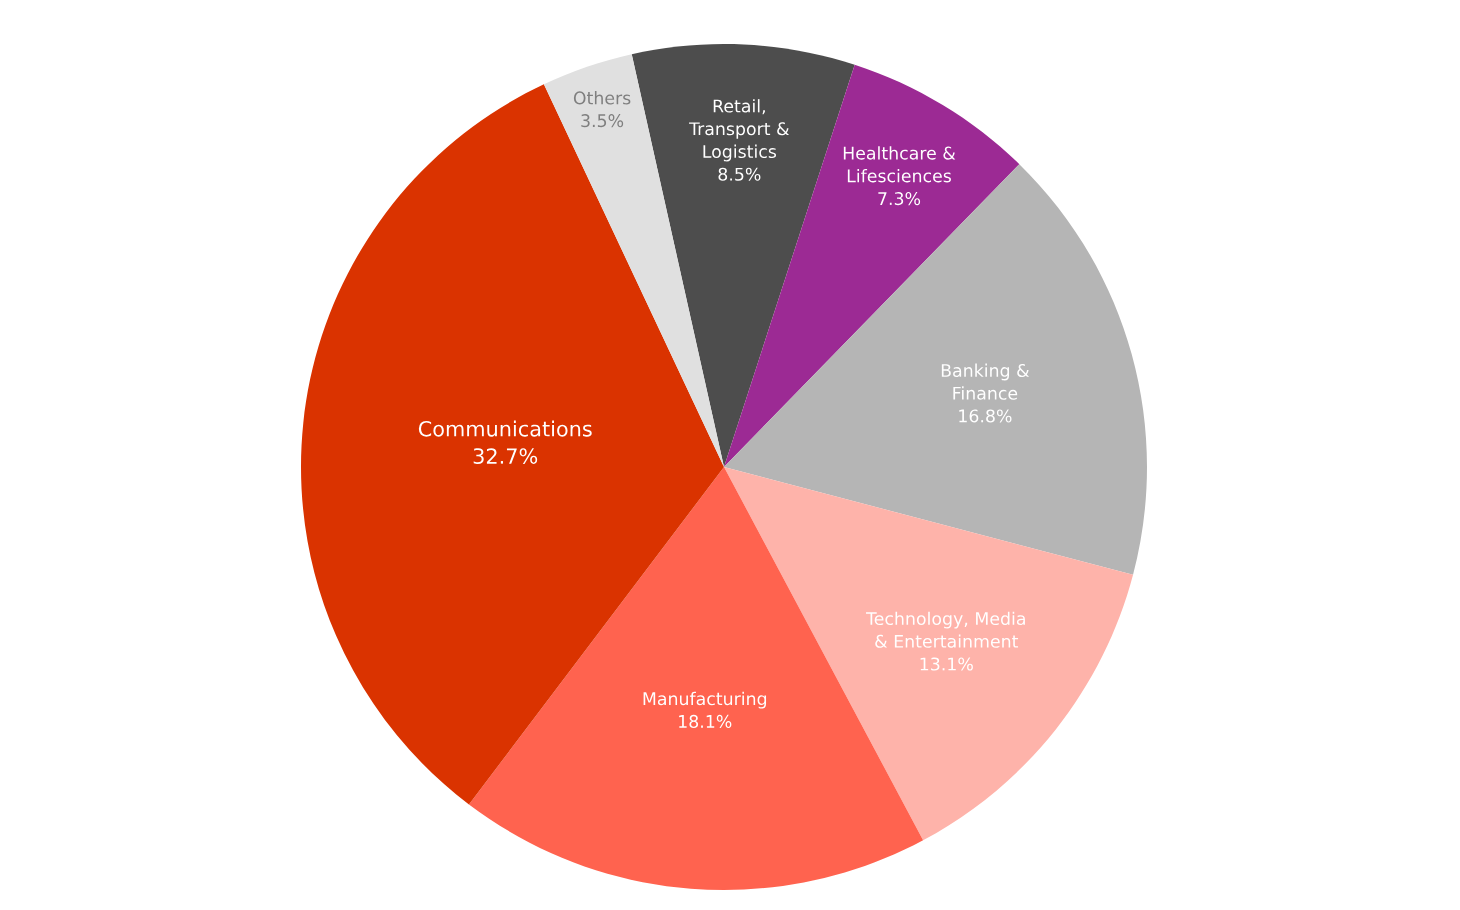 This screenshot has width=1460, height=910. Describe the element at coordinates (602, 98) in the screenshot. I see `slice-label: Others` at that location.